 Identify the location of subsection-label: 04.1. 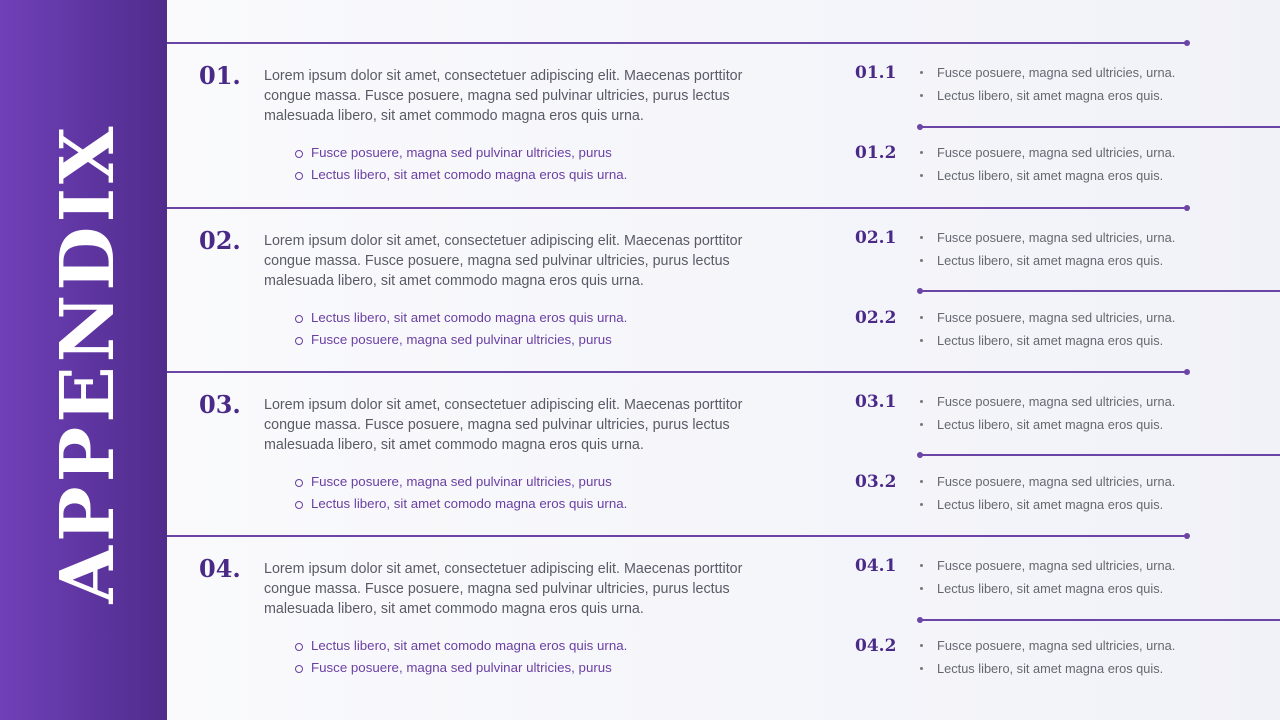
(876, 566).